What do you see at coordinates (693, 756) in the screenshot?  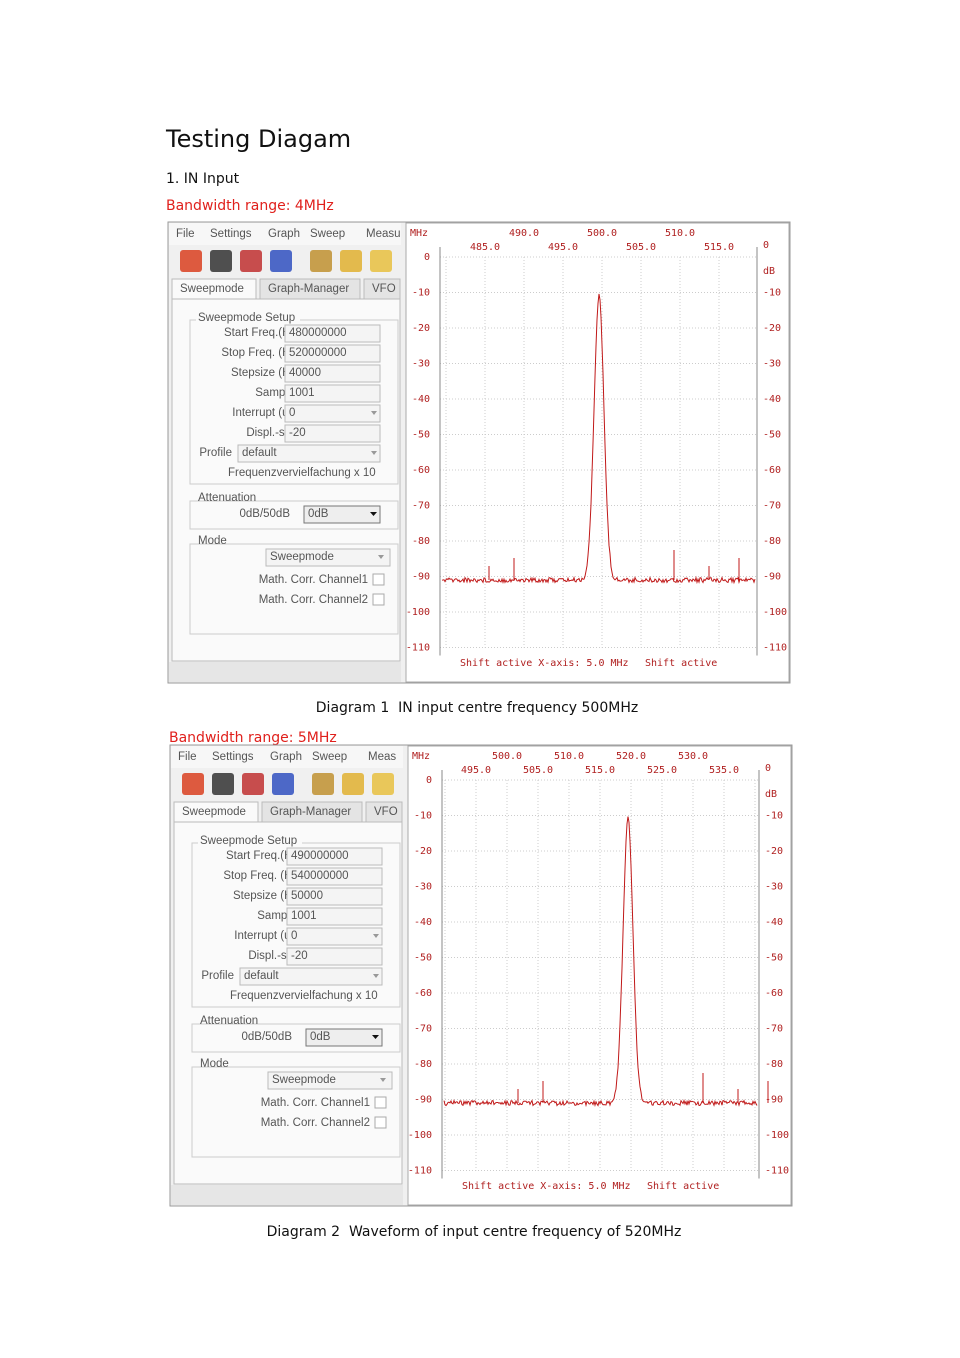 I see `freq-label: 530.0` at bounding box center [693, 756].